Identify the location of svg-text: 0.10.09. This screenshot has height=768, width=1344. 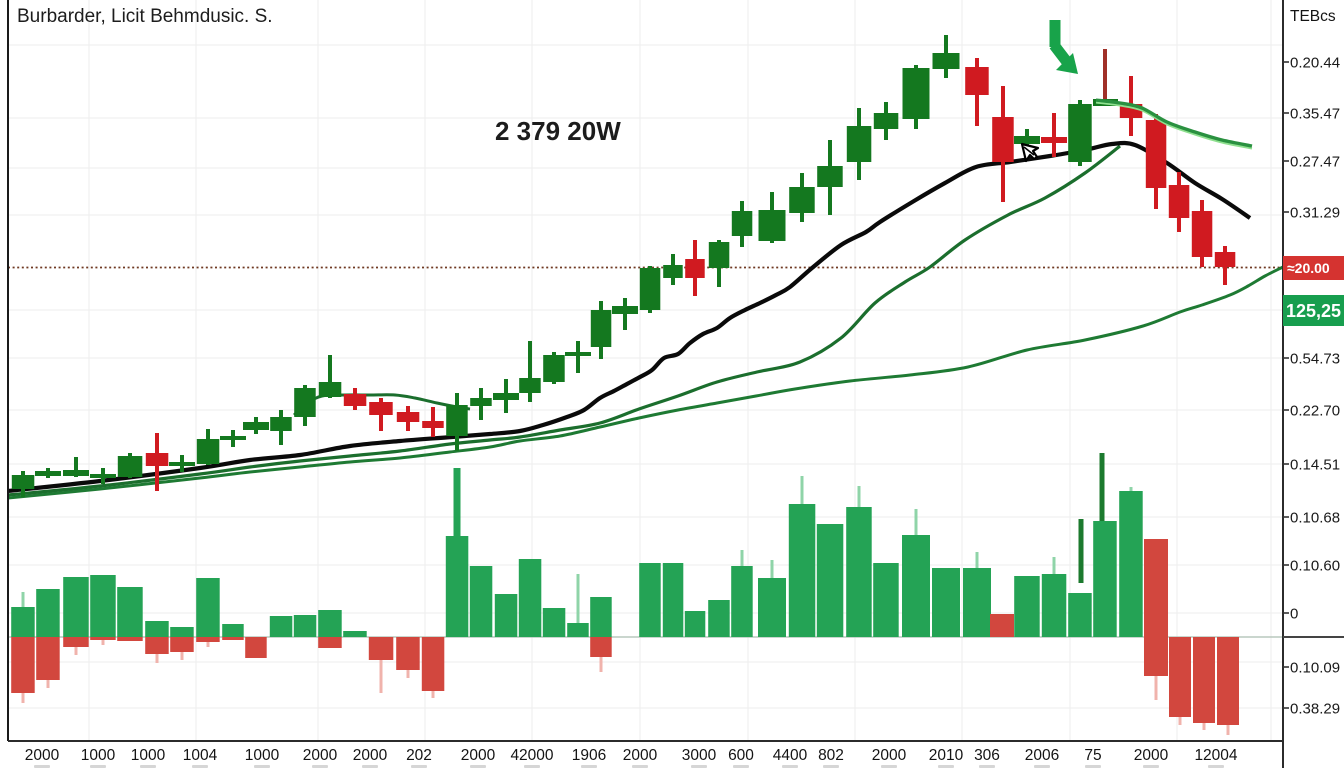
(1315, 668).